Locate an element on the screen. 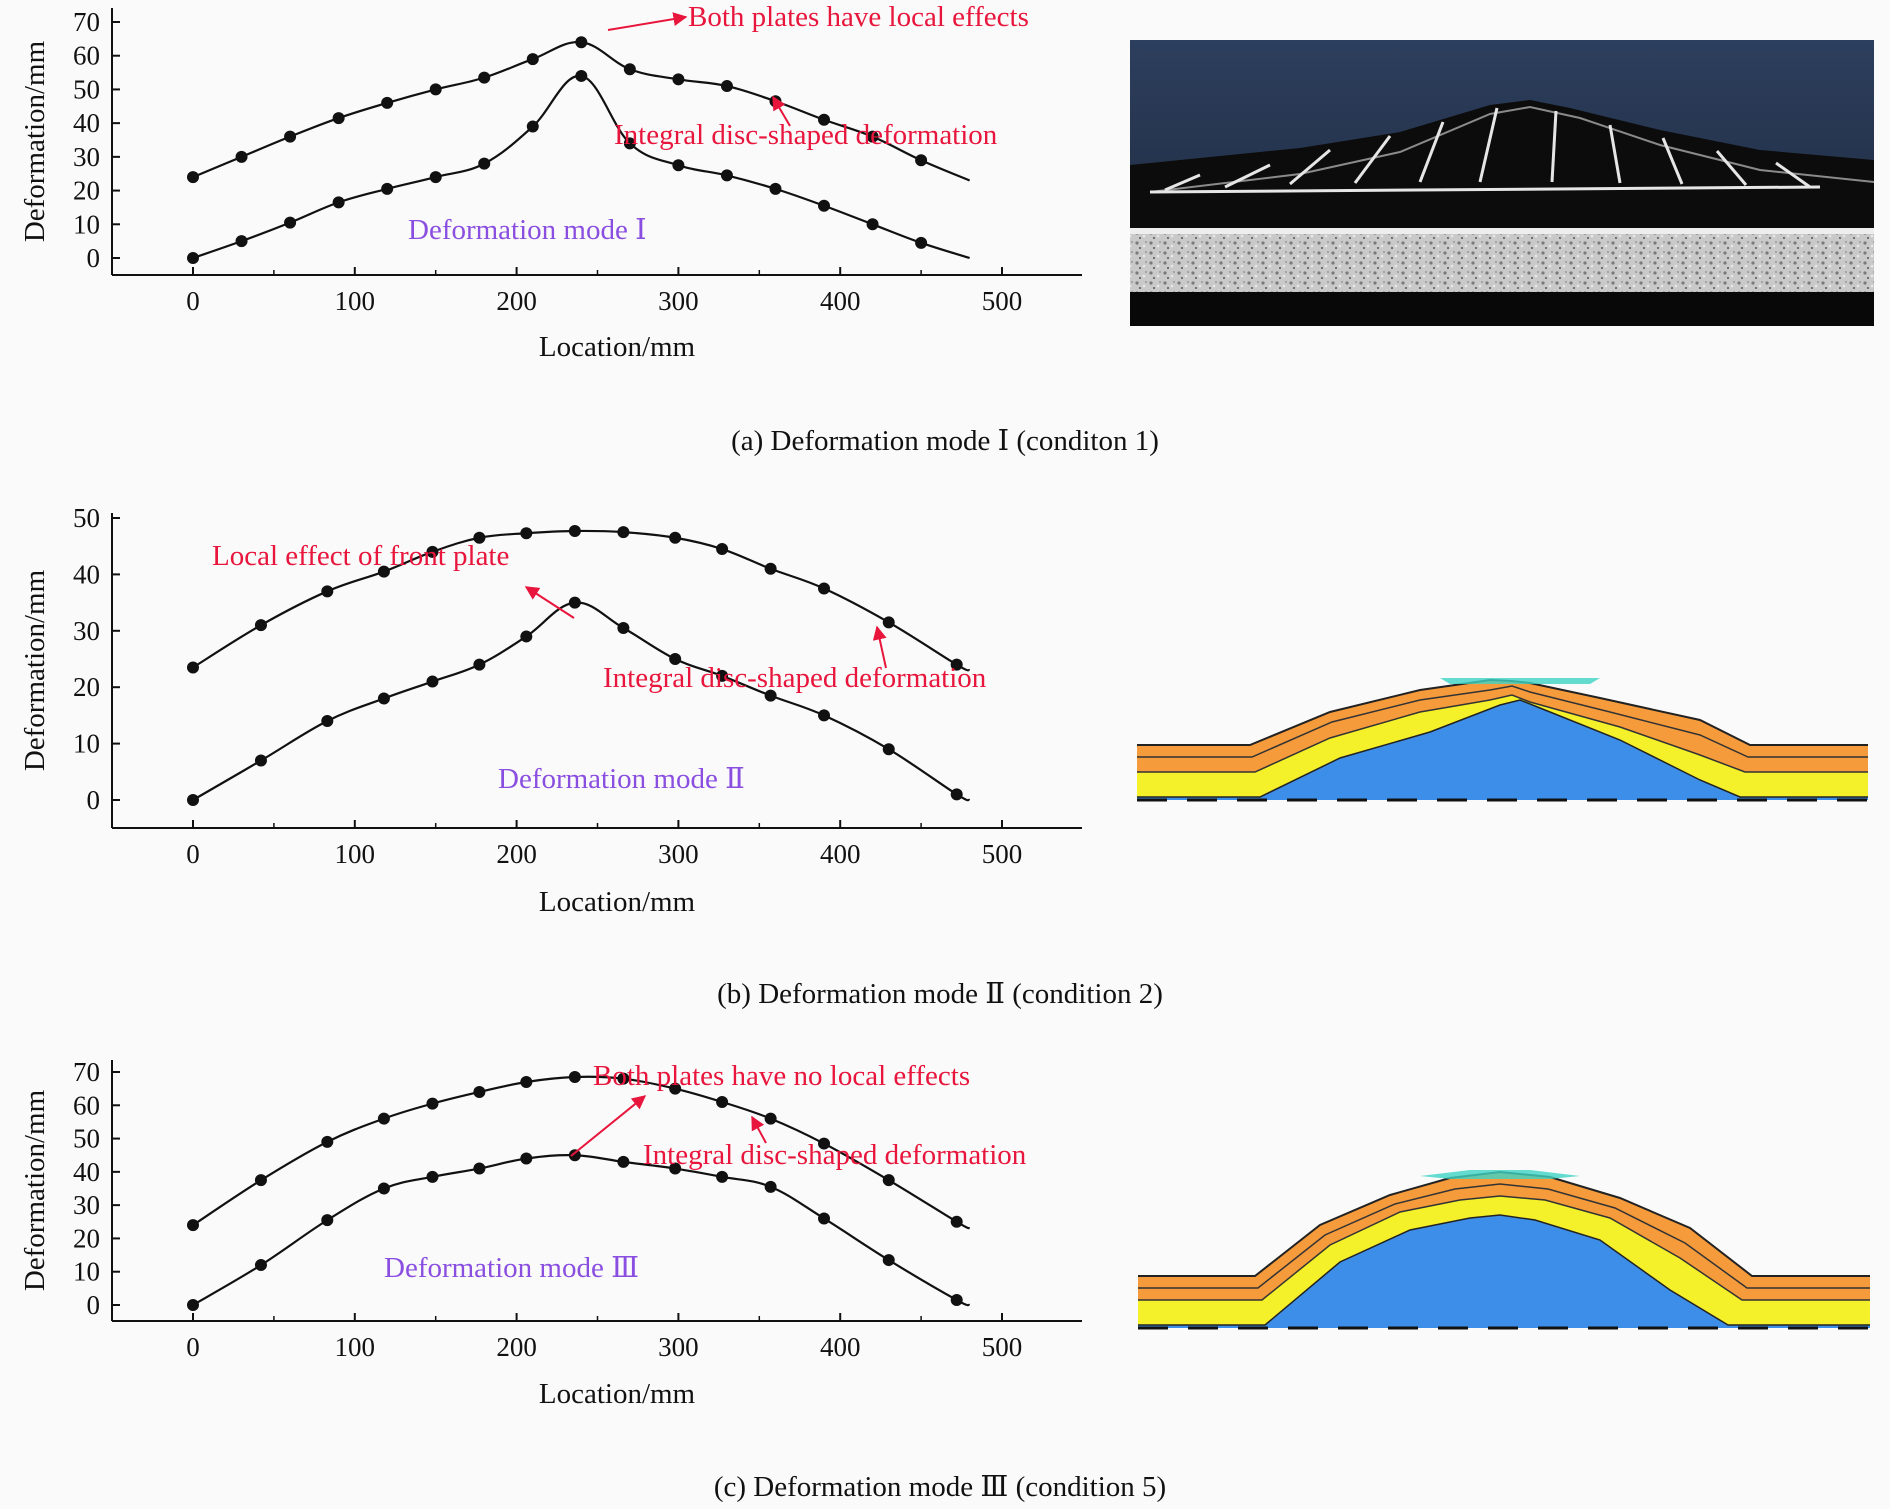 Image resolution: width=1890 pixels, height=1509 pixels. fe-cross-section-c is located at coordinates (1504, 1250).